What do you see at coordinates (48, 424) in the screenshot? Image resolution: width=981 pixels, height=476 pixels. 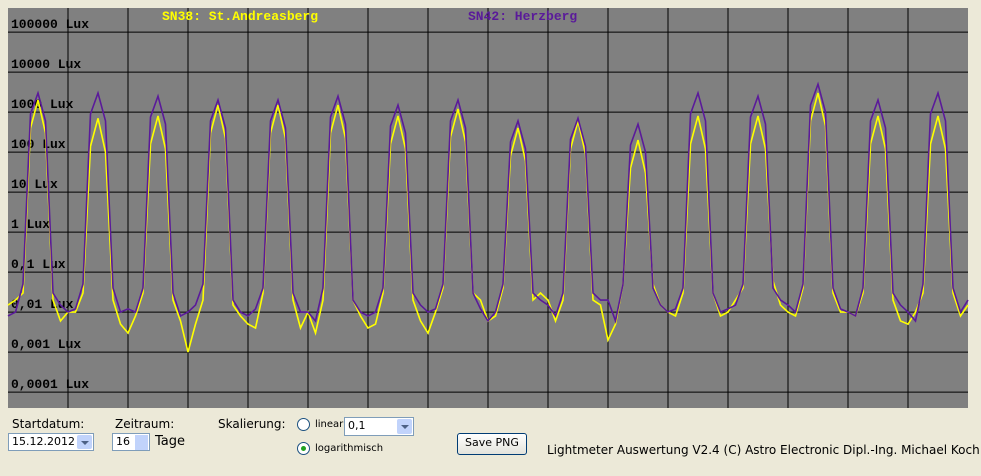 I see `start-label: Startdatum:` at bounding box center [48, 424].